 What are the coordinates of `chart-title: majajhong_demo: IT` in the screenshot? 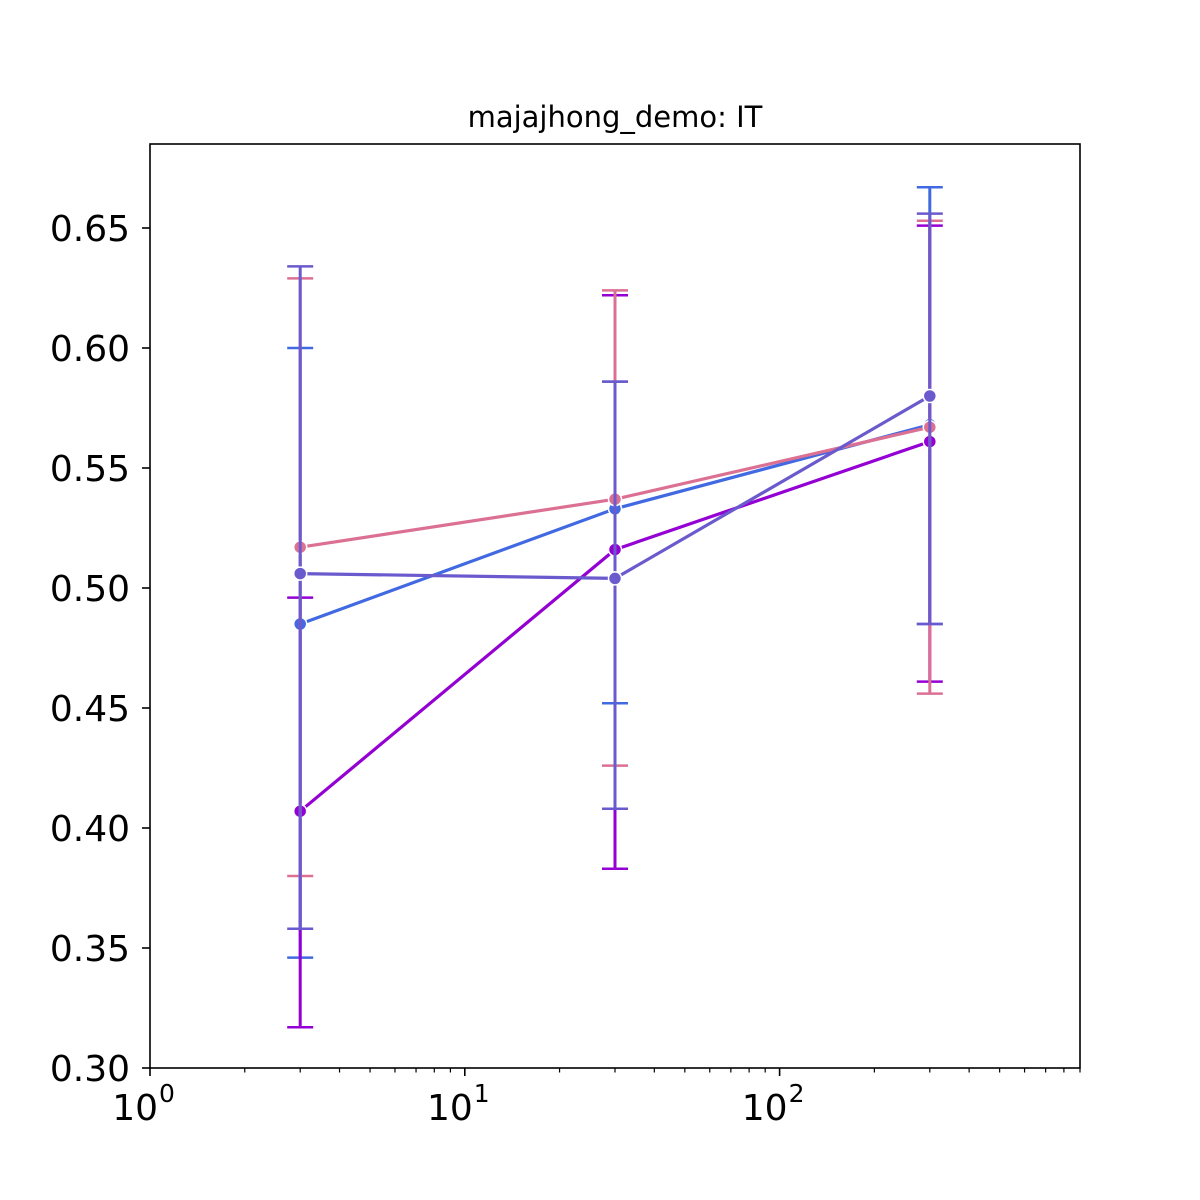 It's located at (615, 117).